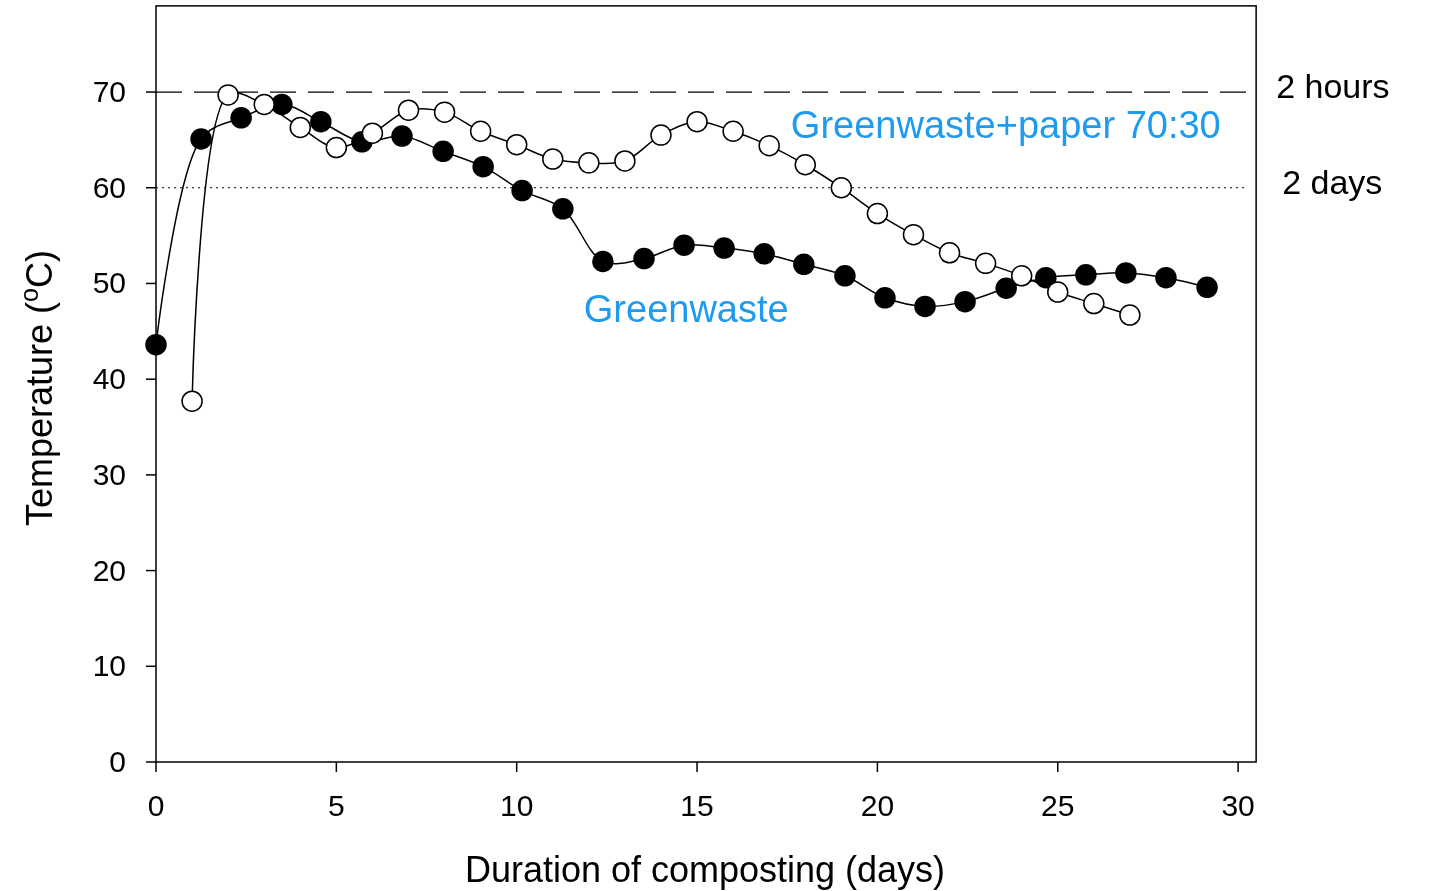 The image size is (1430, 891). What do you see at coordinates (1333, 86) in the screenshot?
I see `ref-line-label: 2 hours` at bounding box center [1333, 86].